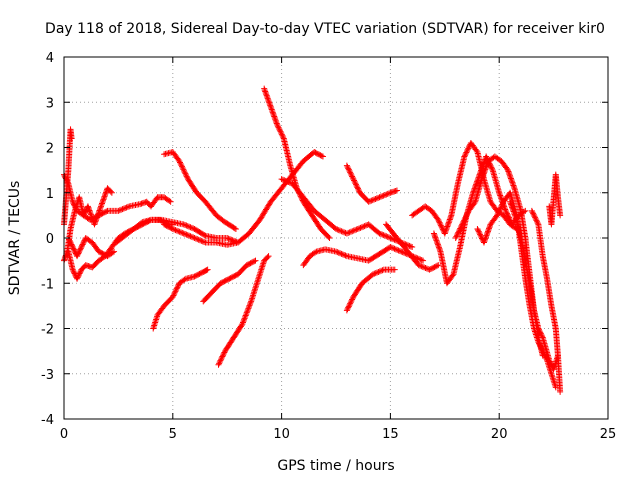  What do you see at coordinates (499, 434) in the screenshot?
I see `x-tick-label: 20` at bounding box center [499, 434].